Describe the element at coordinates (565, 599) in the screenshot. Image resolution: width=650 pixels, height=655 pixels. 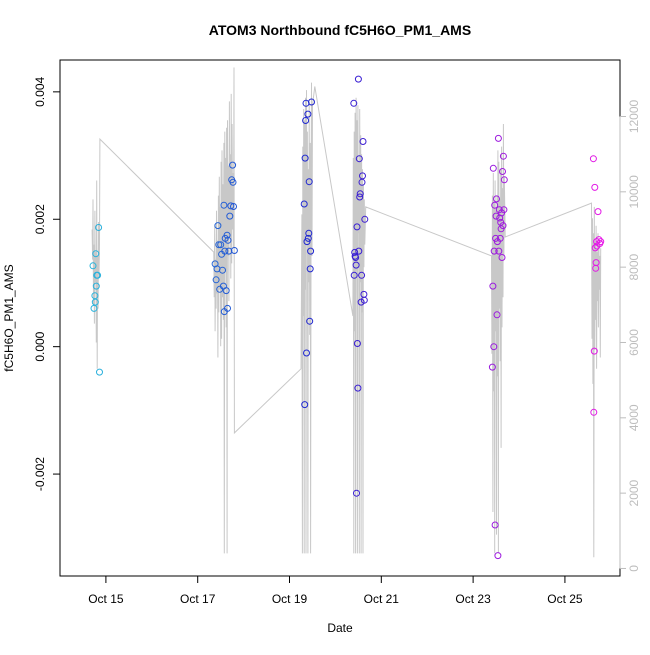
I see `x-tick-label: Oct 25` at that location.